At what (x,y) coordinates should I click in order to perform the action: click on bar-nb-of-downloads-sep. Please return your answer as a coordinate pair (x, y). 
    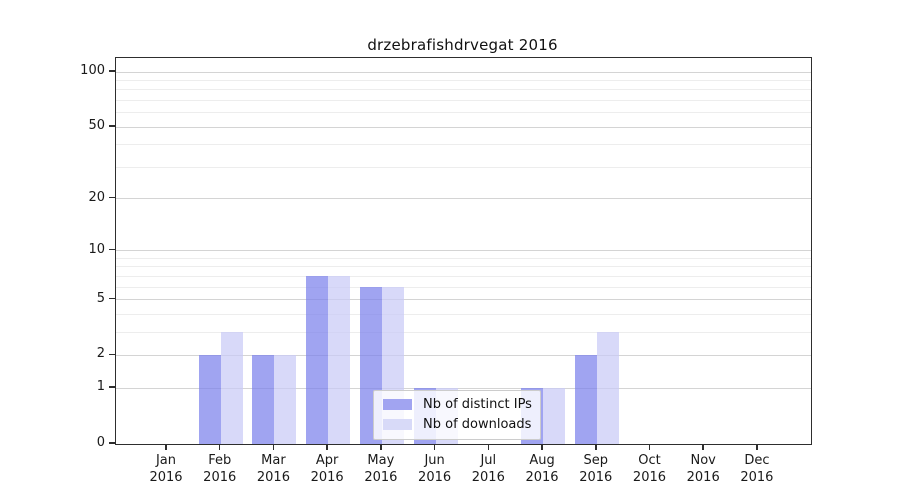
    Looking at the image, I should click on (607, 388).